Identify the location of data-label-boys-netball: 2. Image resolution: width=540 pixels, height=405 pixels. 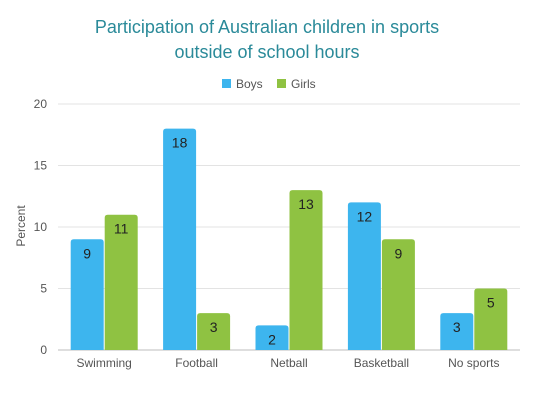
(272, 339).